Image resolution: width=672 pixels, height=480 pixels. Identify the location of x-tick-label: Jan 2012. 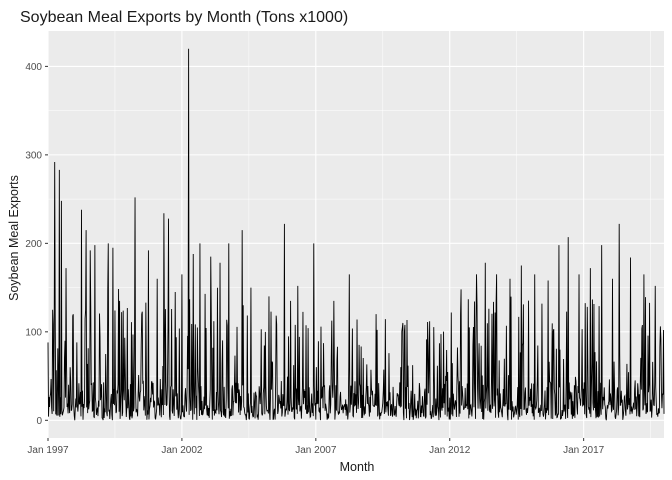
(450, 450).